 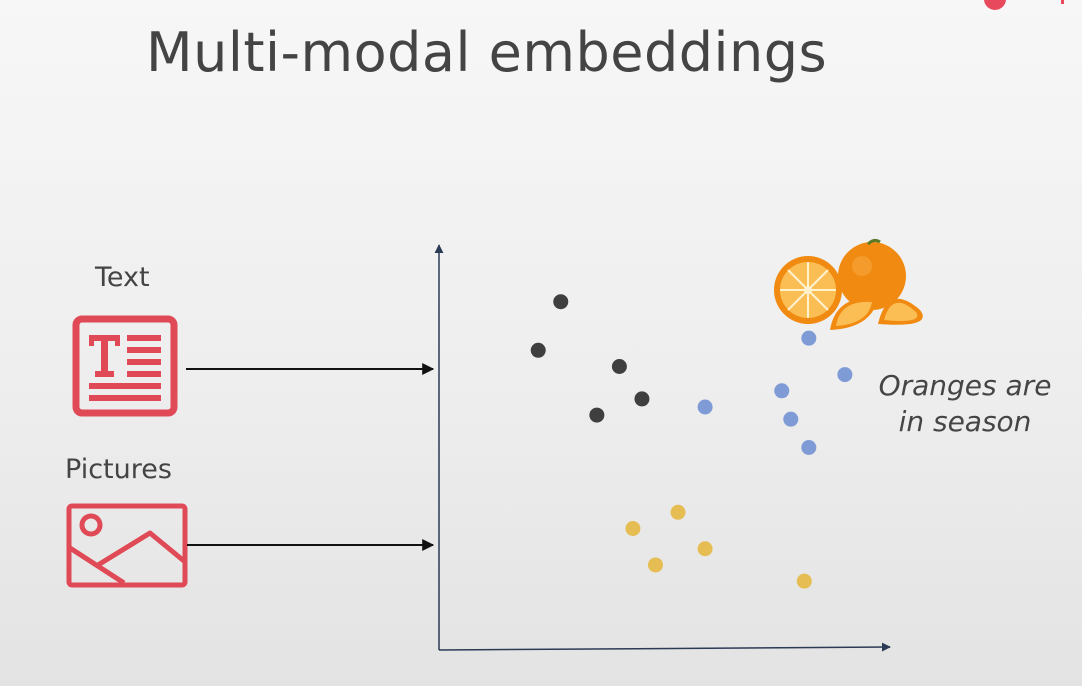 What do you see at coordinates (965, 421) in the screenshot?
I see `caption-line-2: in season` at bounding box center [965, 421].